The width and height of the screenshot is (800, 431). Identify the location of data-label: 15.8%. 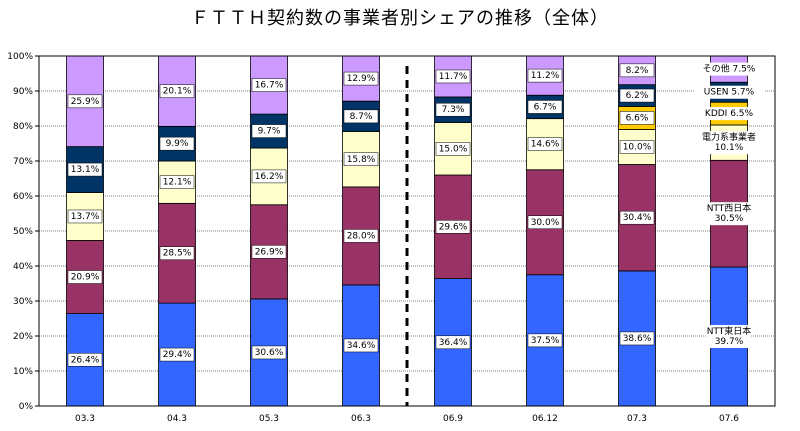
(361, 160).